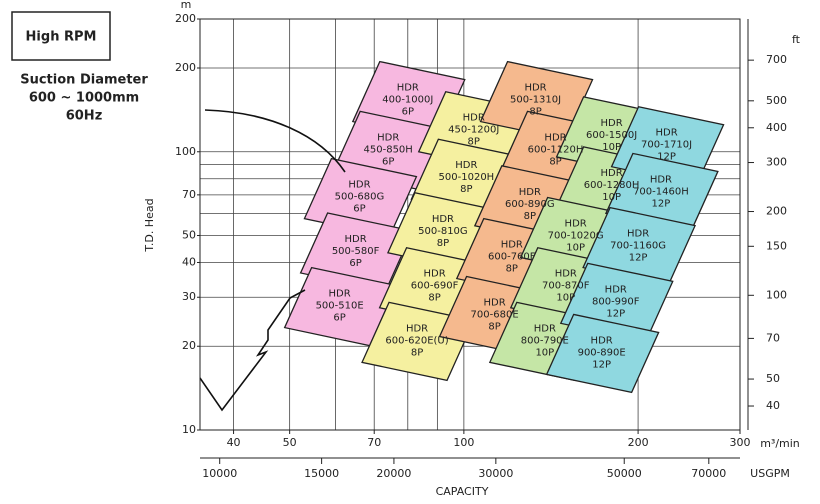  I want to click on y2-tick-label: 200, so click(776, 211).